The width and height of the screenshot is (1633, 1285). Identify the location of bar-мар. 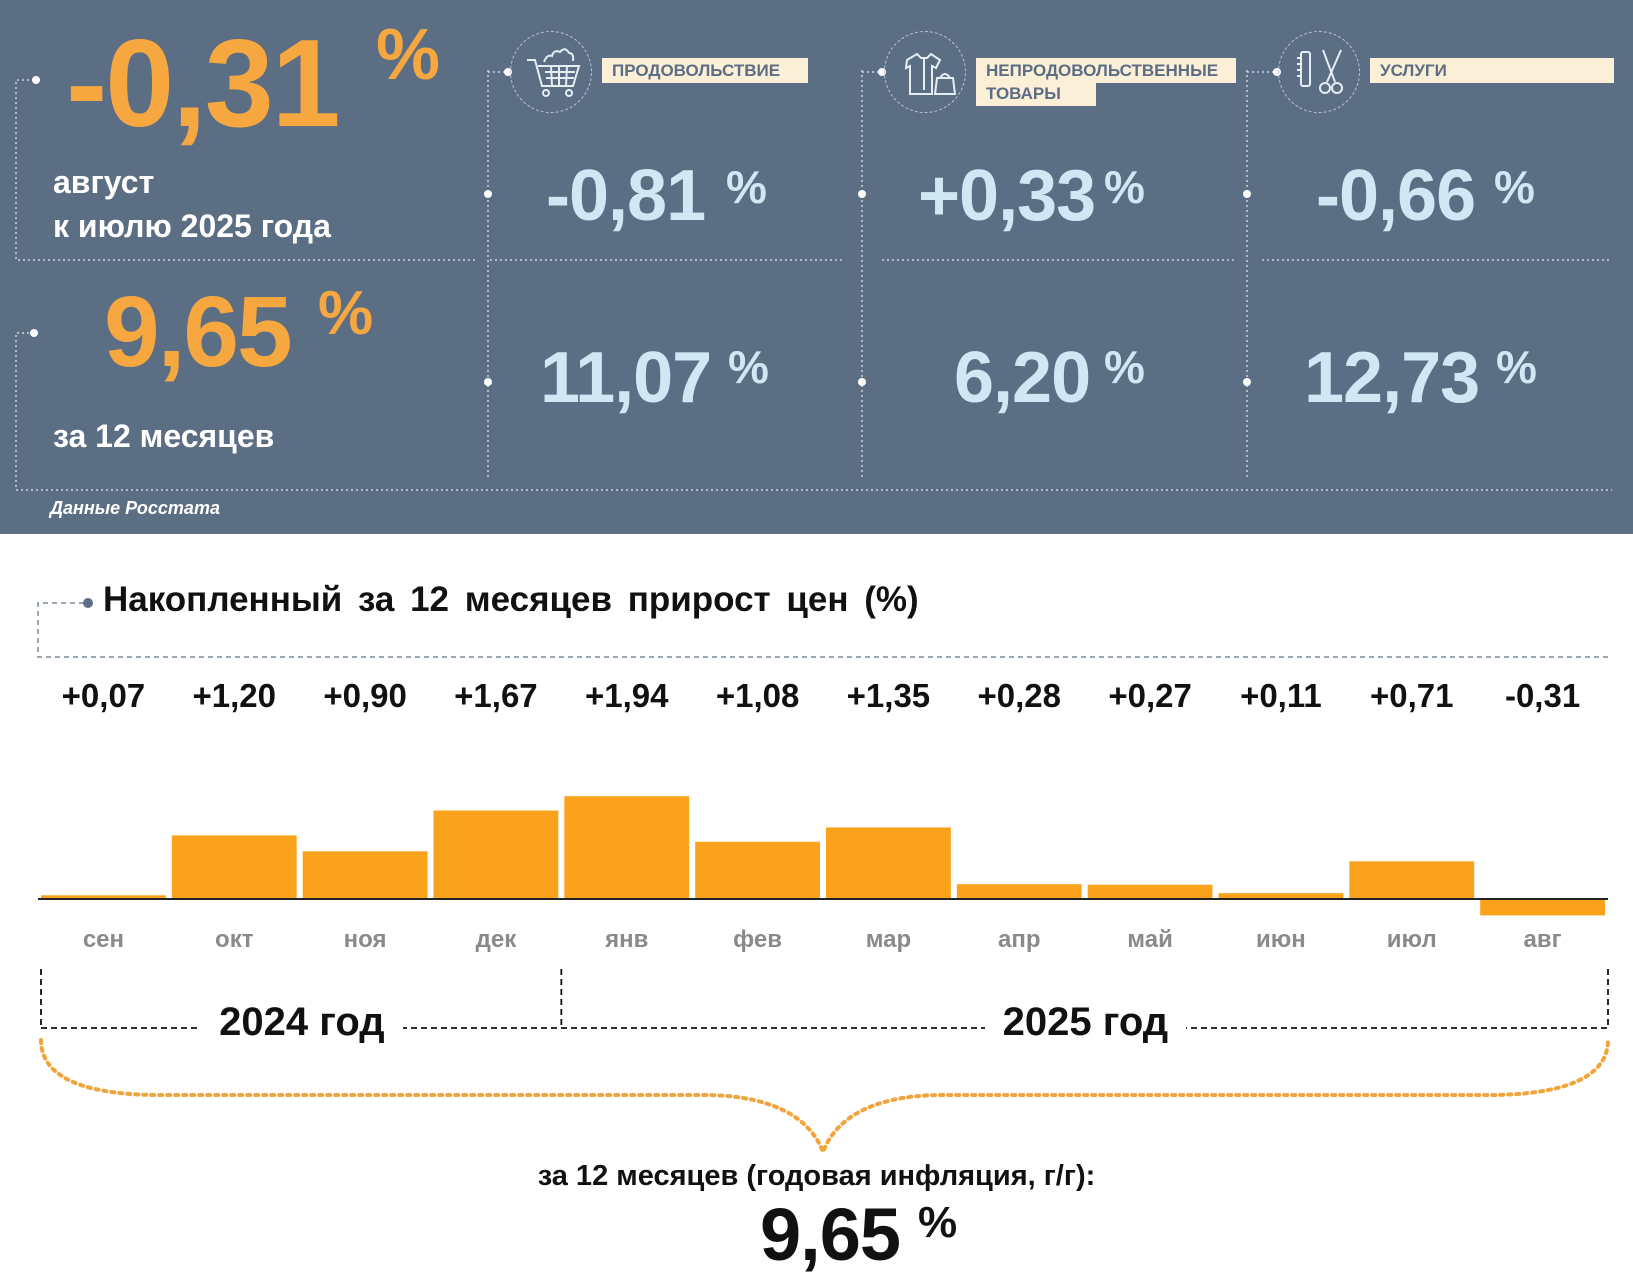
(888, 863).